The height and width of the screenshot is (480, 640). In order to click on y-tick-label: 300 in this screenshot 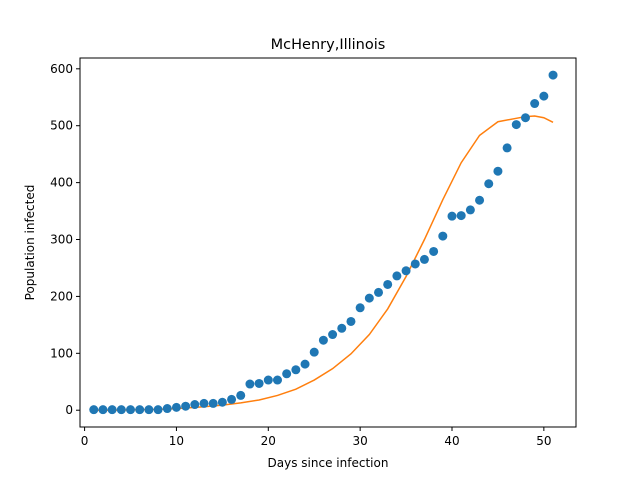, I will do `click(61, 240)`.